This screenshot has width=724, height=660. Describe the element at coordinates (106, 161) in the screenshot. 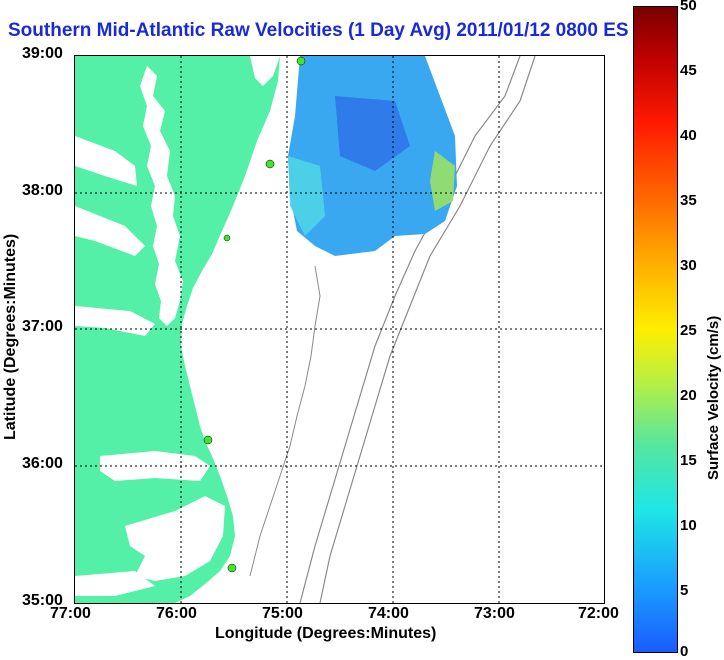

I see `potomac-river` at that location.